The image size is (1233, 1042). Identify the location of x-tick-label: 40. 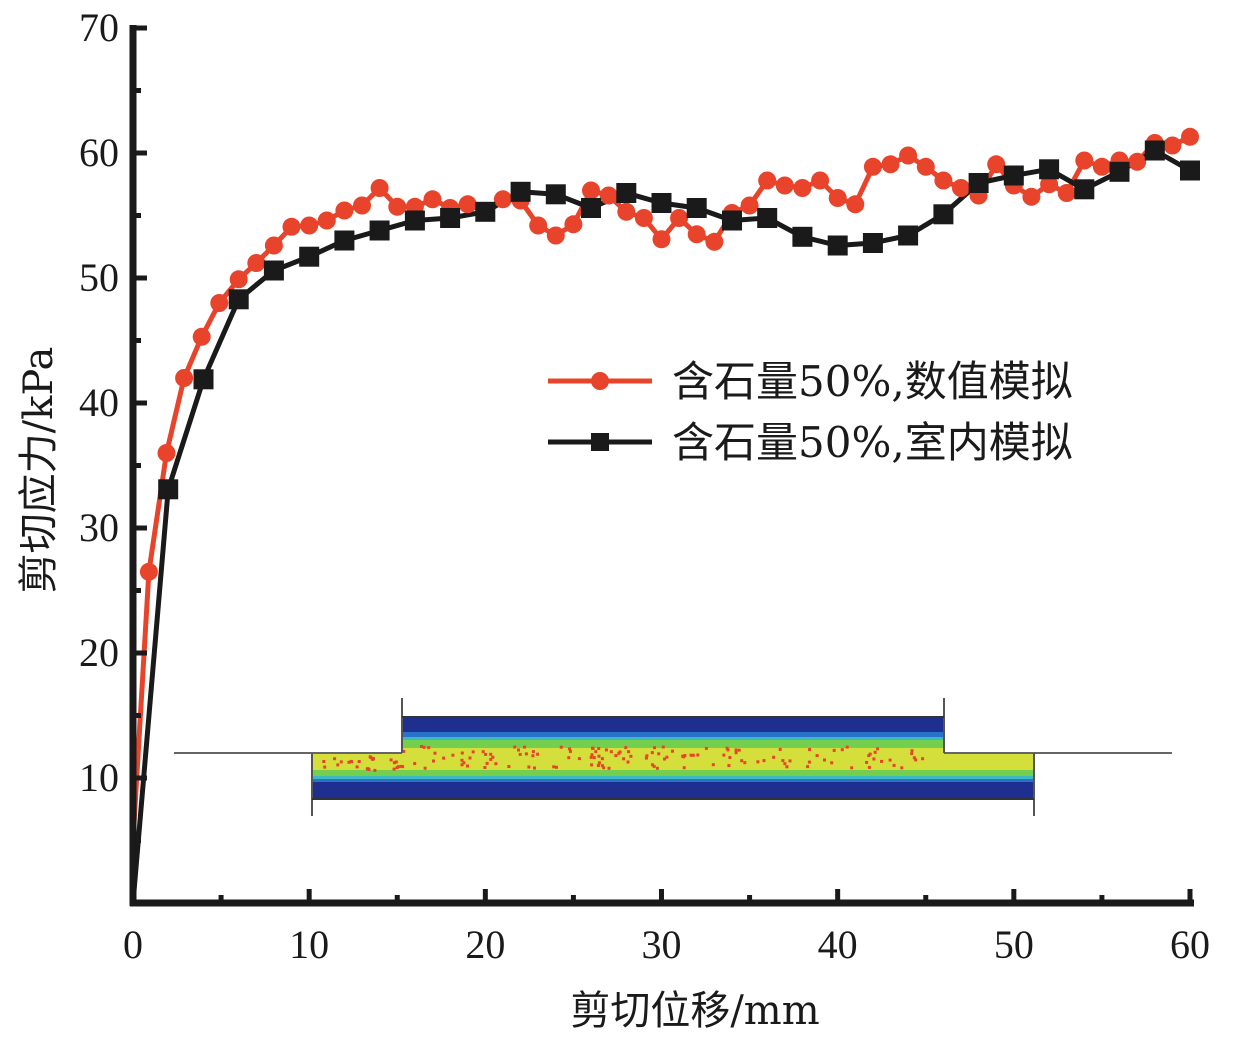
(838, 944).